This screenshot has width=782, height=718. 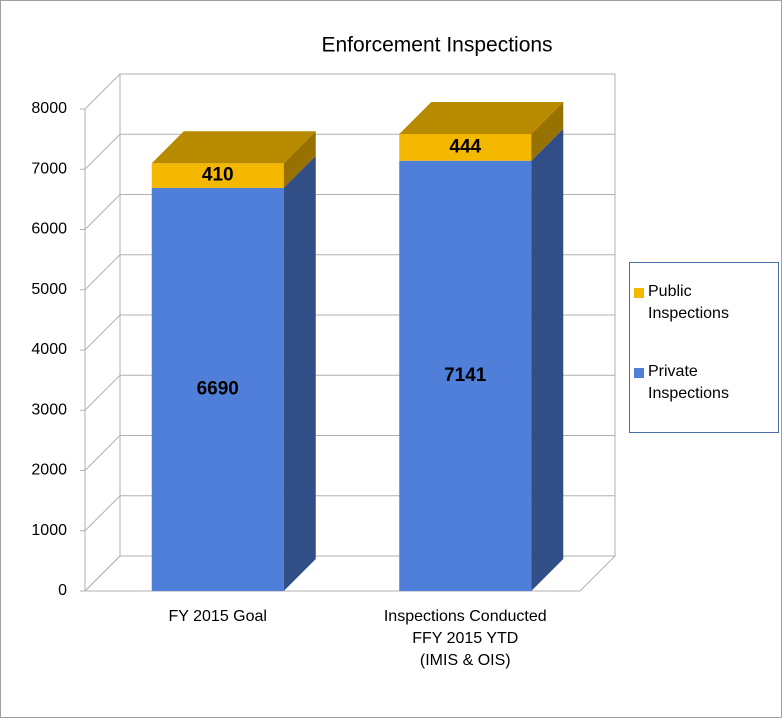 I want to click on data-label: 6690, so click(x=218, y=388).